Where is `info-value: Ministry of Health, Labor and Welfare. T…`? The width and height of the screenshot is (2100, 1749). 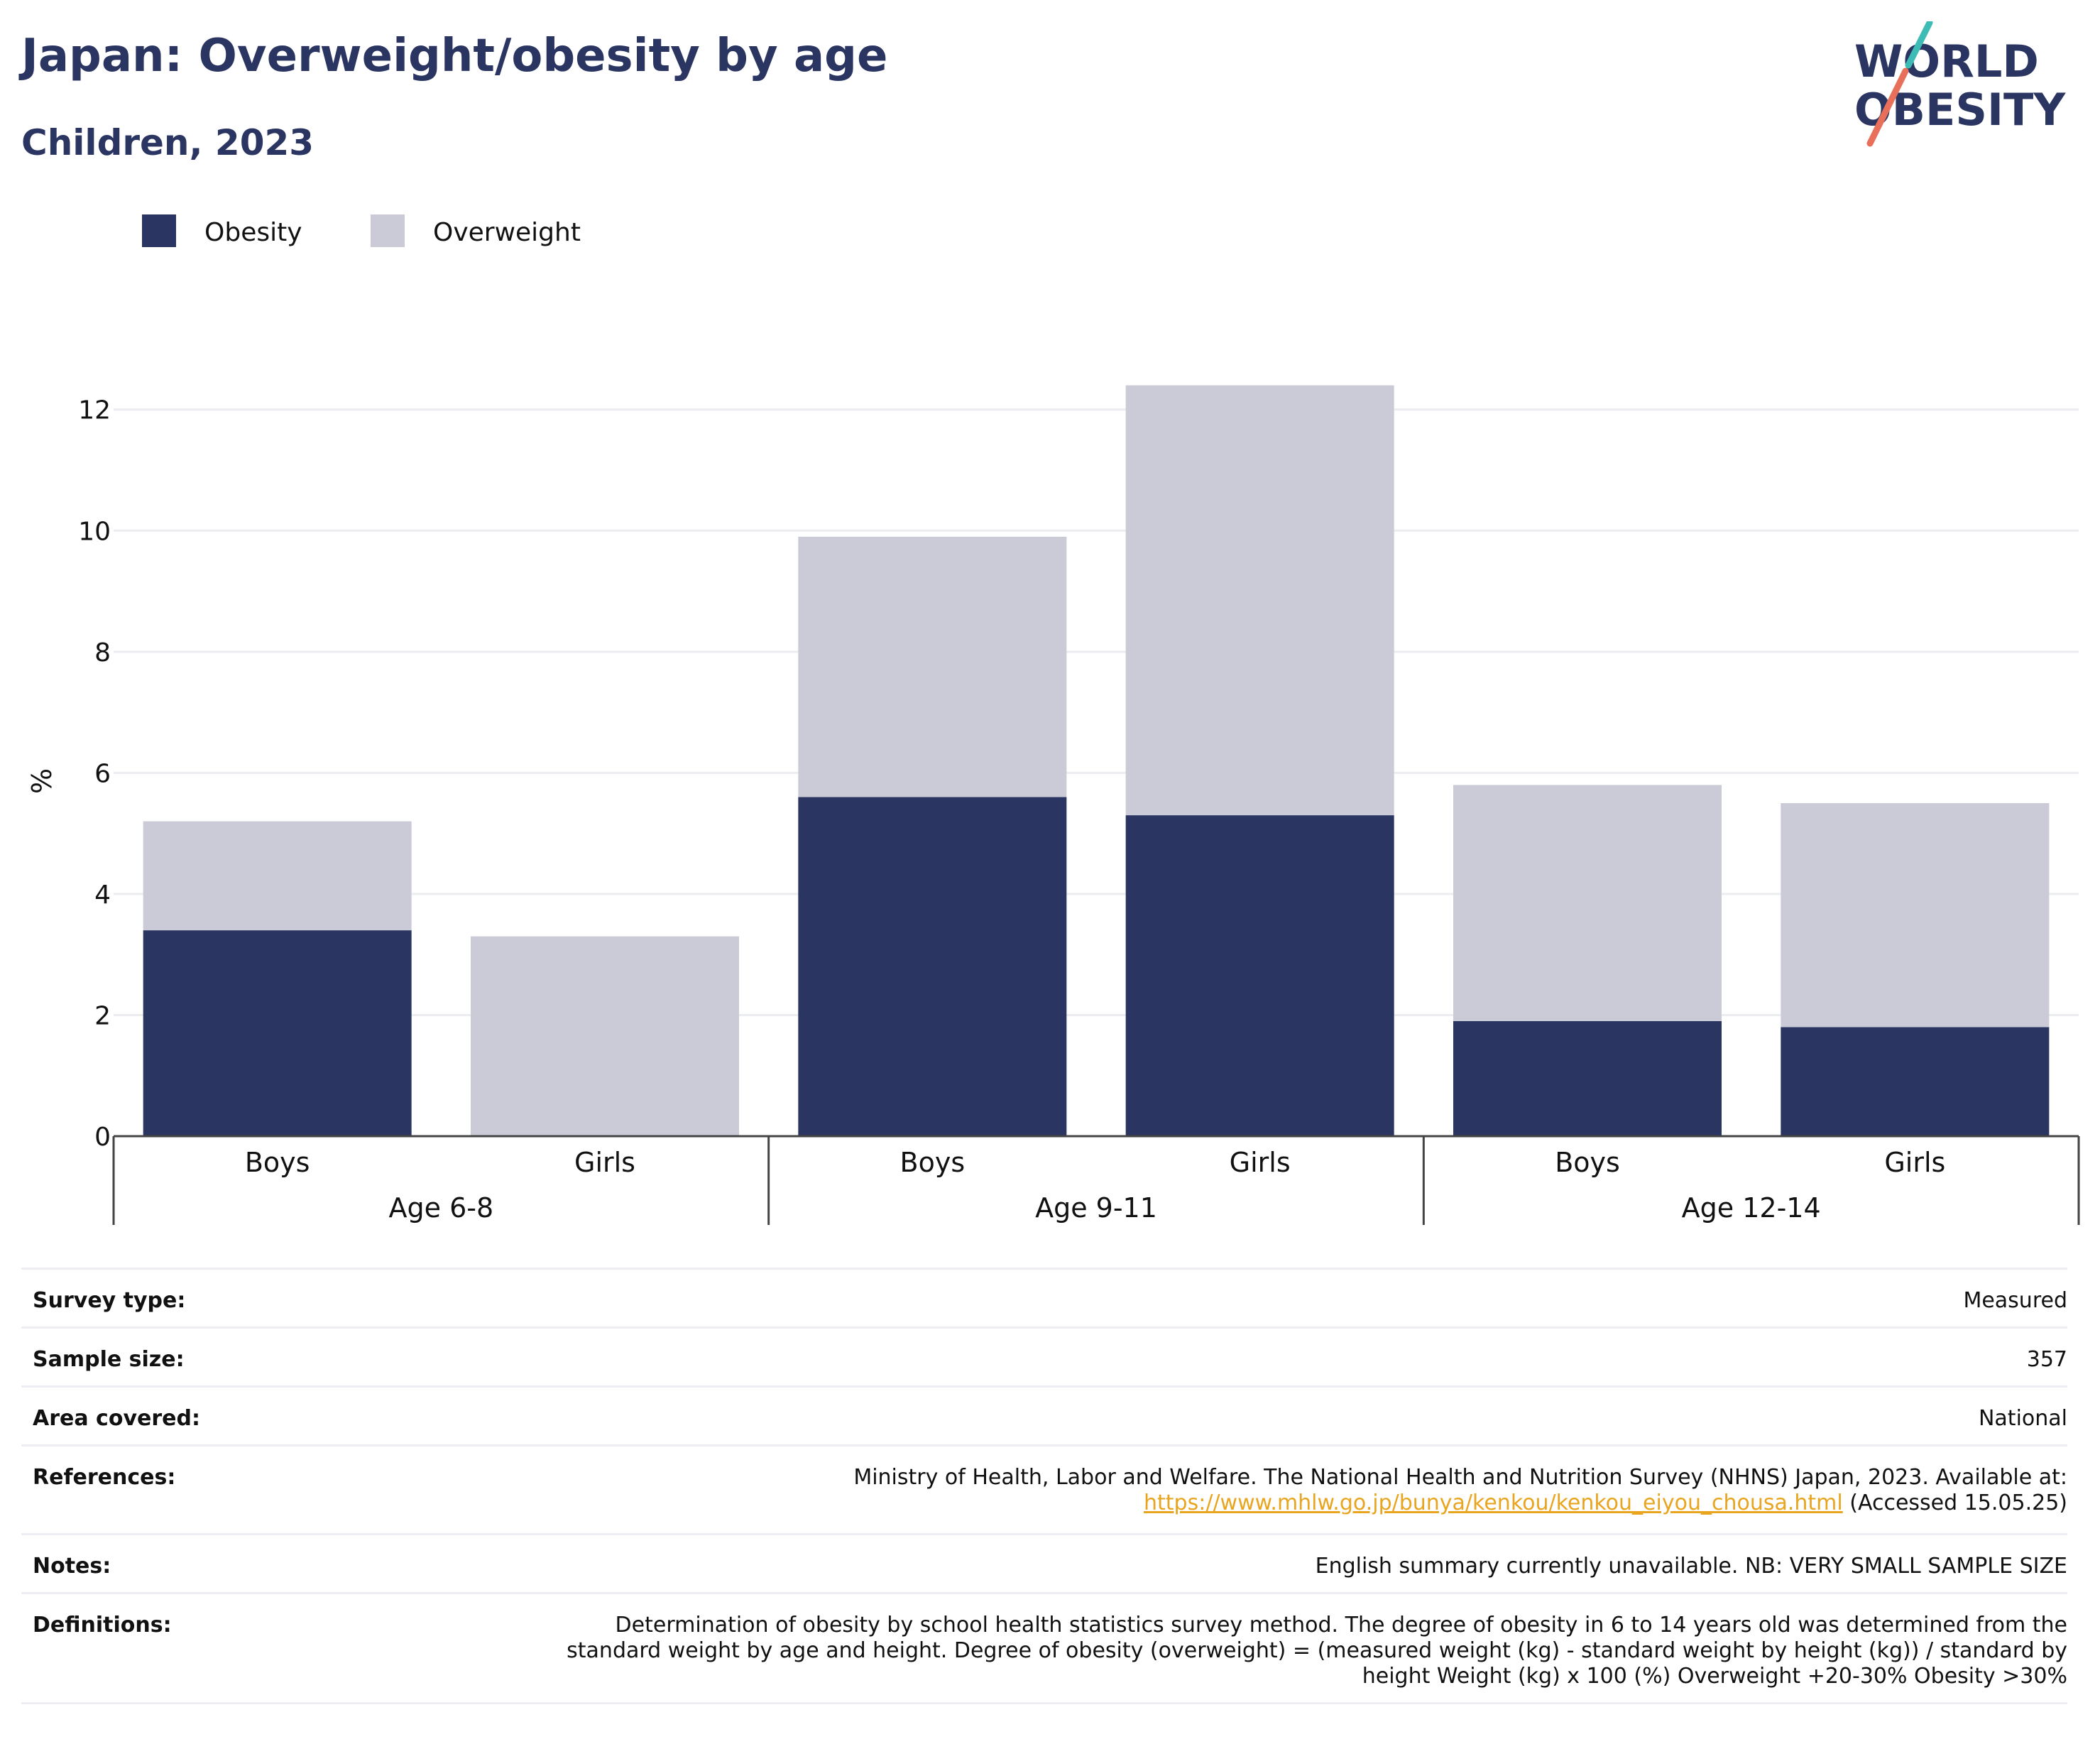
info-value: Ministry of Health, Labor and Welfare. T… is located at coordinates (1460, 1490).